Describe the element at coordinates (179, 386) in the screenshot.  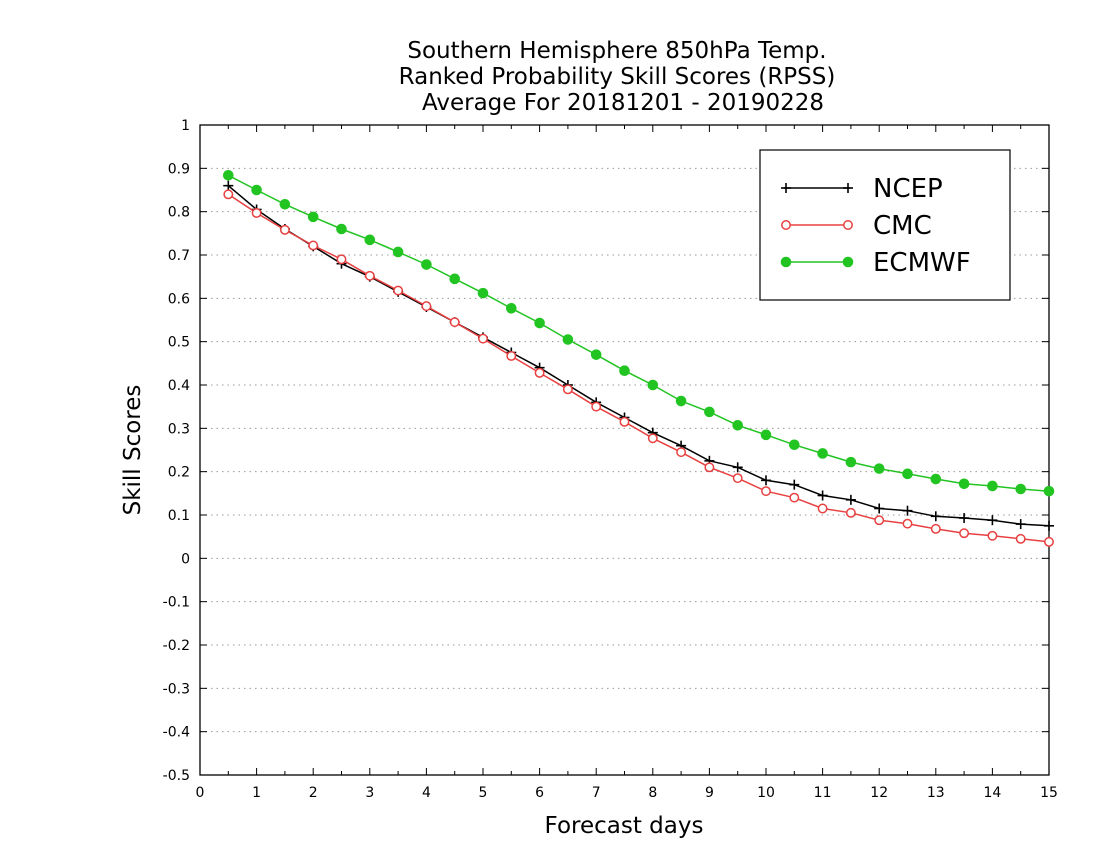
I see `y-tick-label: 0.4` at that location.